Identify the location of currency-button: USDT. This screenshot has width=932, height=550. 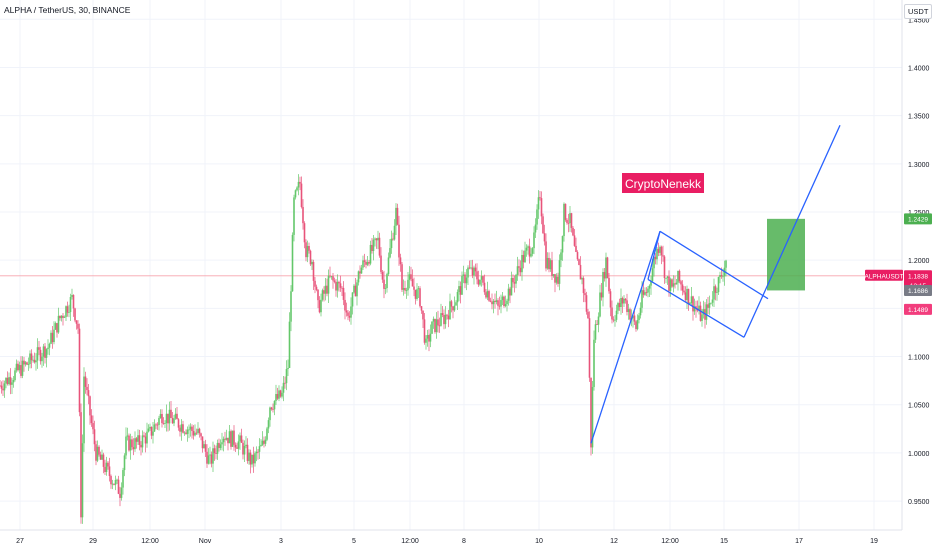
(918, 11).